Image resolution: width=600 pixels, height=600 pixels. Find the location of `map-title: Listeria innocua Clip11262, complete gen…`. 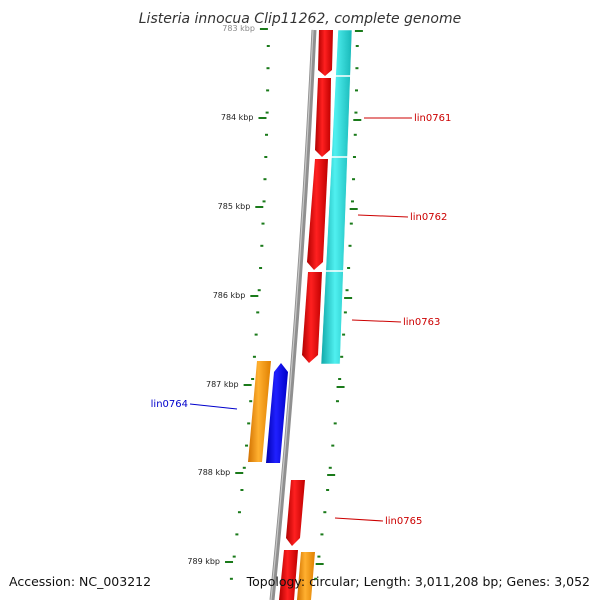

map-title: Listeria innocua Clip11262, complete gen… is located at coordinates (300, 19).